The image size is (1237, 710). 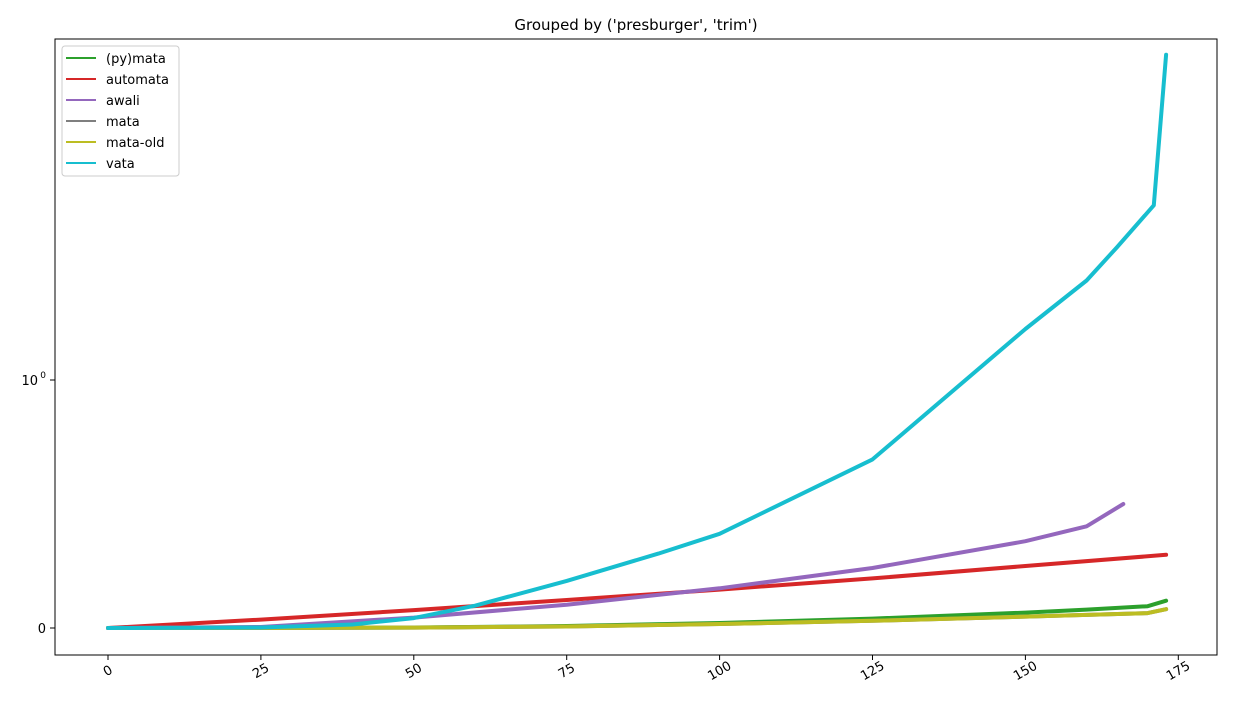 I want to click on legend-label: mata, so click(x=123, y=122).